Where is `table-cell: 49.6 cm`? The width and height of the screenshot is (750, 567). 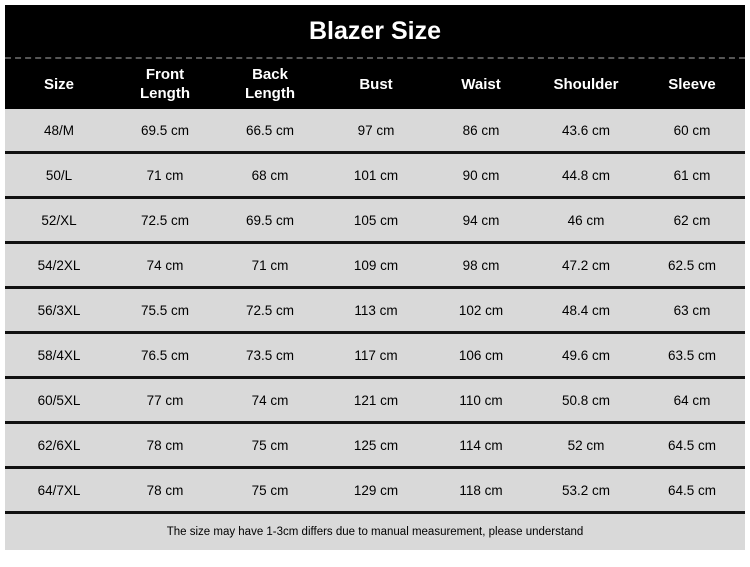 table-cell: 49.6 cm is located at coordinates (586, 355).